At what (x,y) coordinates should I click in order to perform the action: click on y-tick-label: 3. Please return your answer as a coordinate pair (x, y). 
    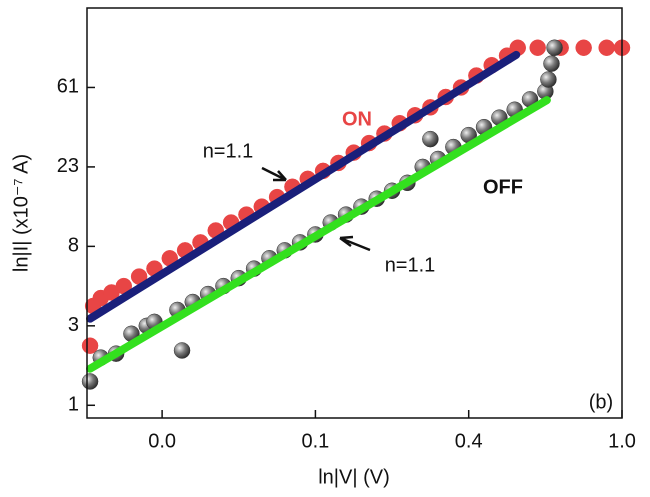
    Looking at the image, I should click on (73, 325).